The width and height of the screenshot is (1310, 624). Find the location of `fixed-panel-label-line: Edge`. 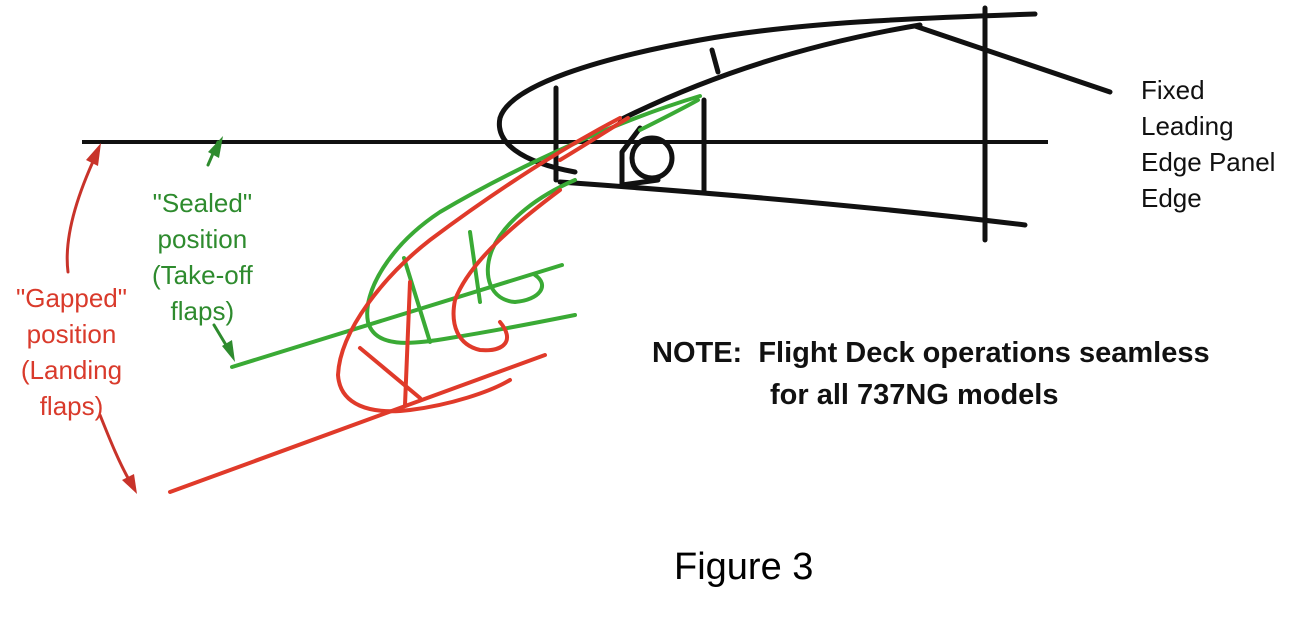

fixed-panel-label-line: Edge is located at coordinates (1171, 198).